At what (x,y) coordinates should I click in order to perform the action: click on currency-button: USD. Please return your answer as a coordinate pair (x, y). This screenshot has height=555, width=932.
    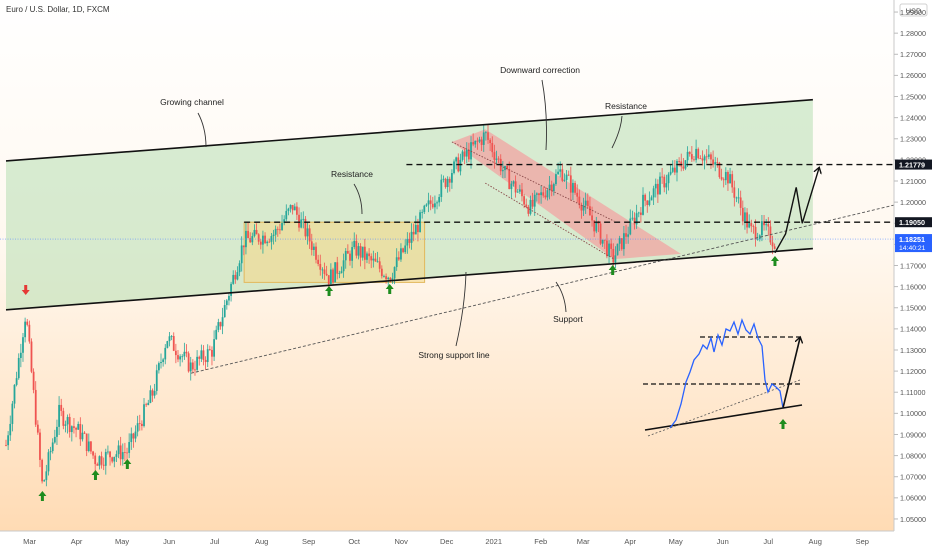
    Looking at the image, I should click on (913, 10).